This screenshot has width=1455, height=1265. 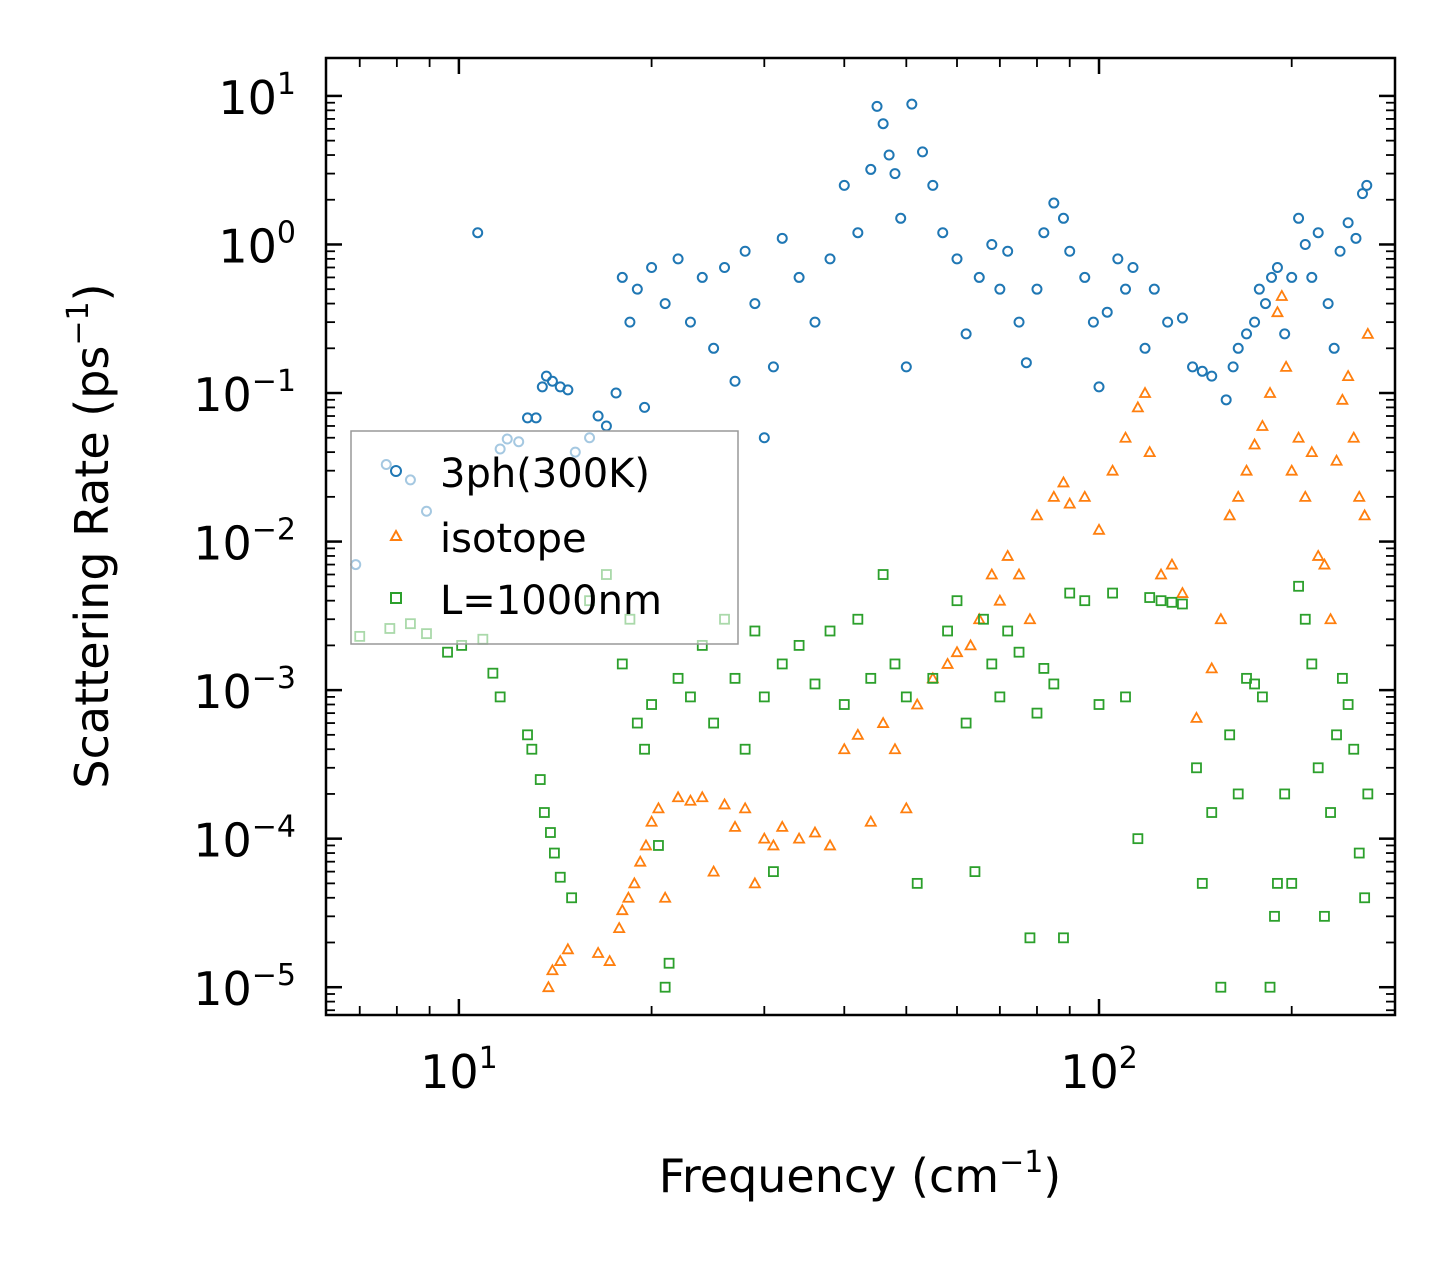 What do you see at coordinates (459, 1070) in the screenshot?
I see `x-tick-label: 101` at bounding box center [459, 1070].